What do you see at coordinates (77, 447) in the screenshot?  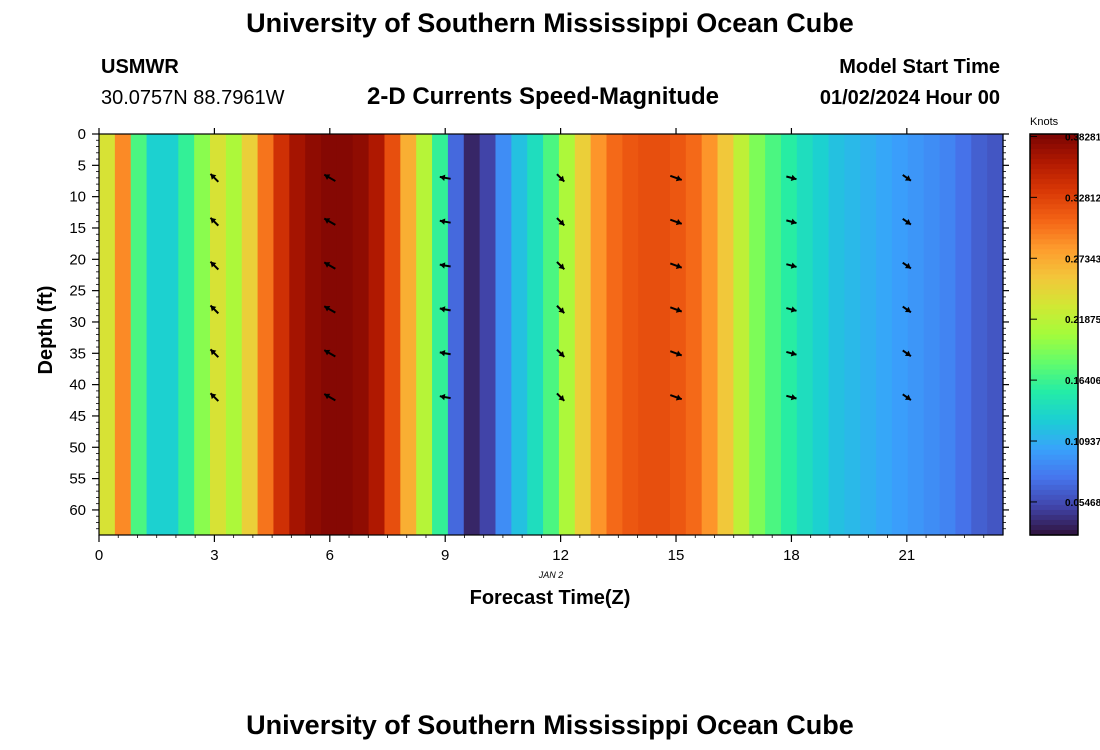 I see `y-tick-label: 50` at bounding box center [77, 447].